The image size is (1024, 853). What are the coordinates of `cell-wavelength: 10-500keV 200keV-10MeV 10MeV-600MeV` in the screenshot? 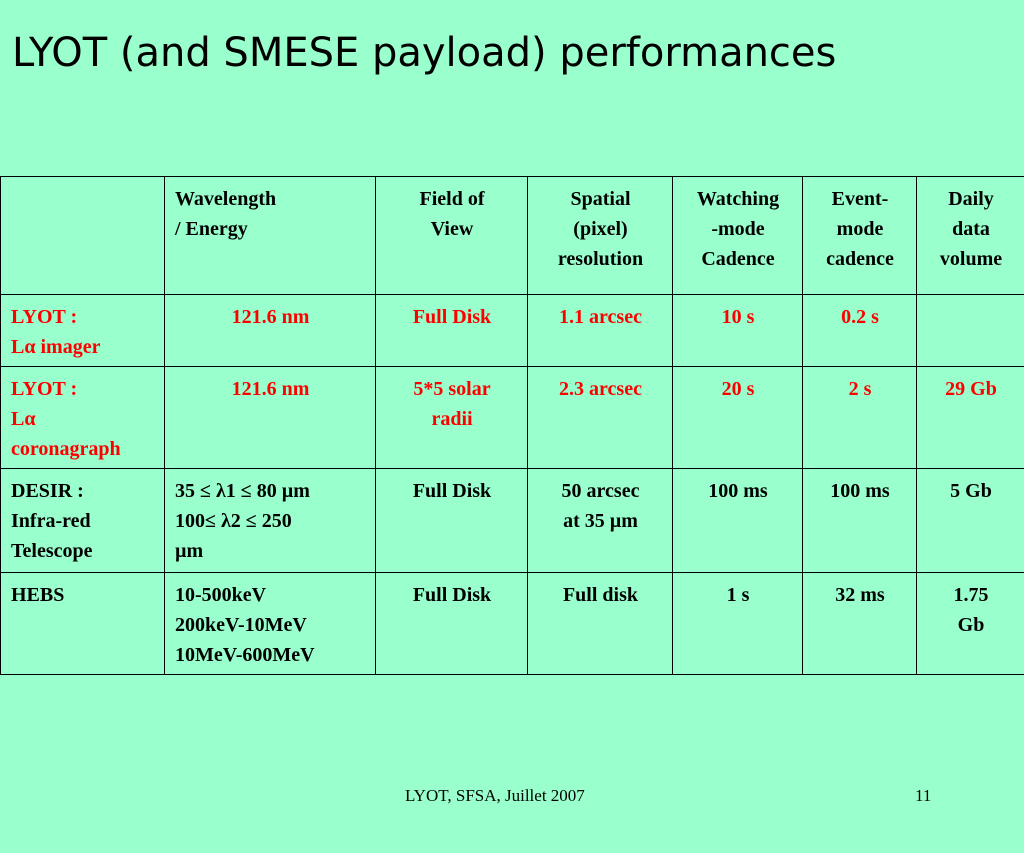 It's located at (270, 623).